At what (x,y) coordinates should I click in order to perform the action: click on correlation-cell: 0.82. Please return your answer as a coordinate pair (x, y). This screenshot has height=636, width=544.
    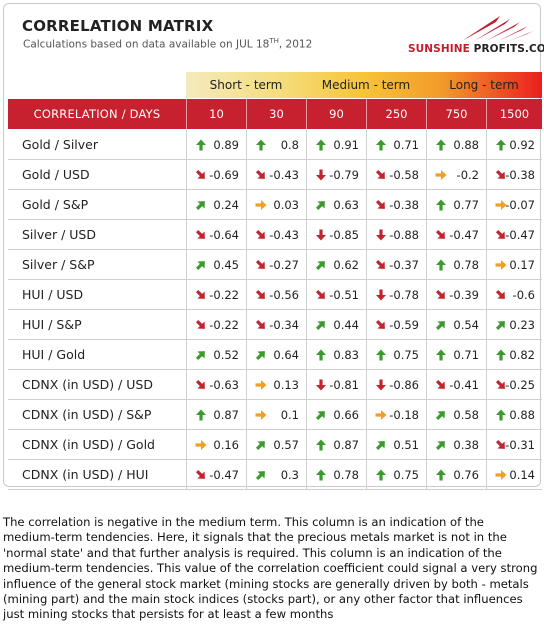
    Looking at the image, I should click on (514, 355).